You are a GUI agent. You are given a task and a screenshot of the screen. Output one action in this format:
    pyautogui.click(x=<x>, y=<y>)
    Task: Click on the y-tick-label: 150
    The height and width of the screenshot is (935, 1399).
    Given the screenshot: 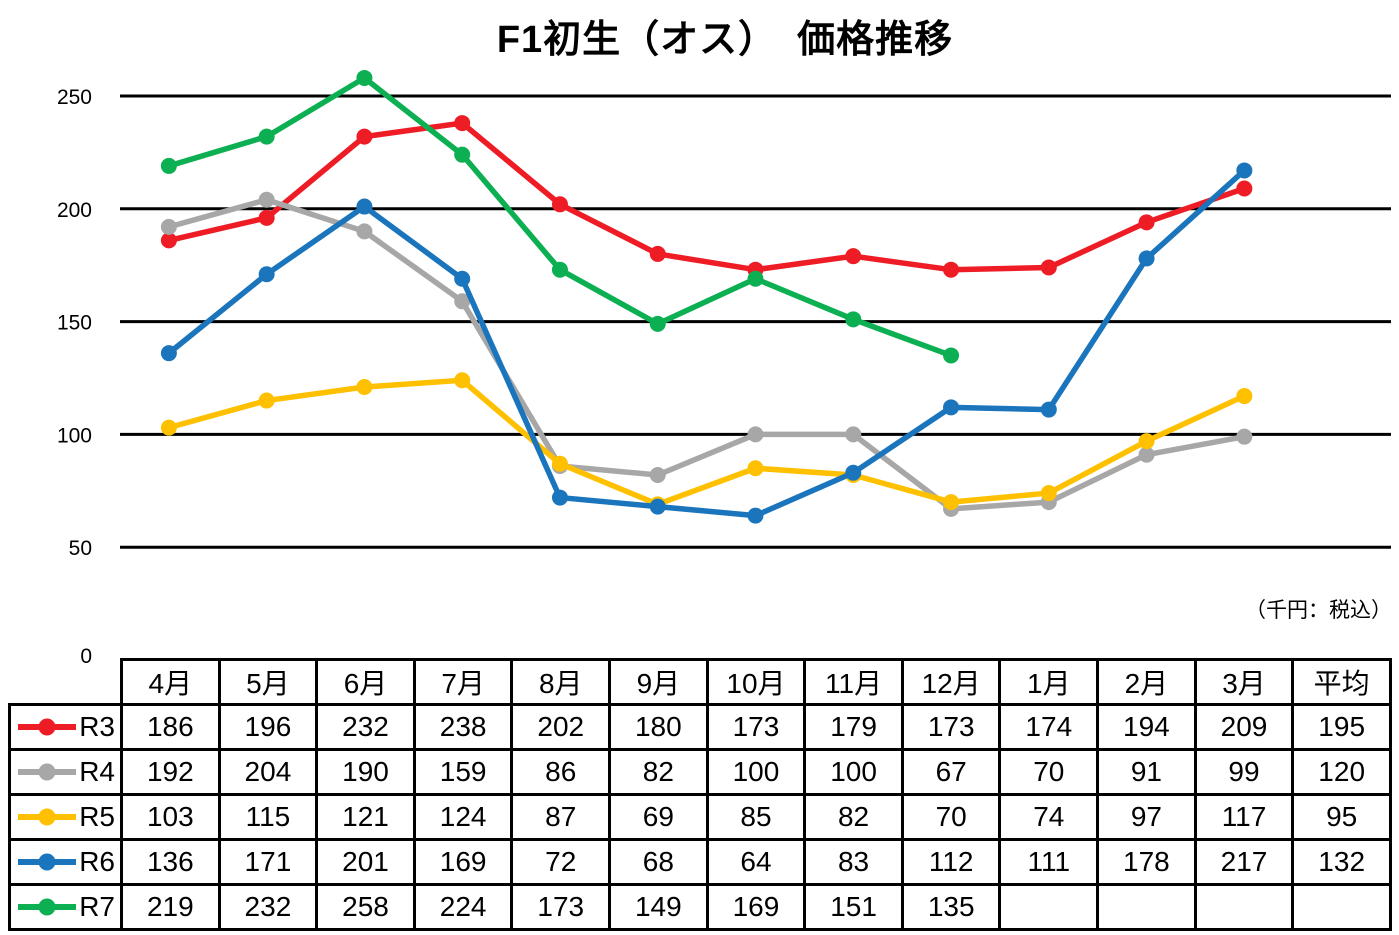 What is the action you would take?
    pyautogui.click(x=74, y=323)
    